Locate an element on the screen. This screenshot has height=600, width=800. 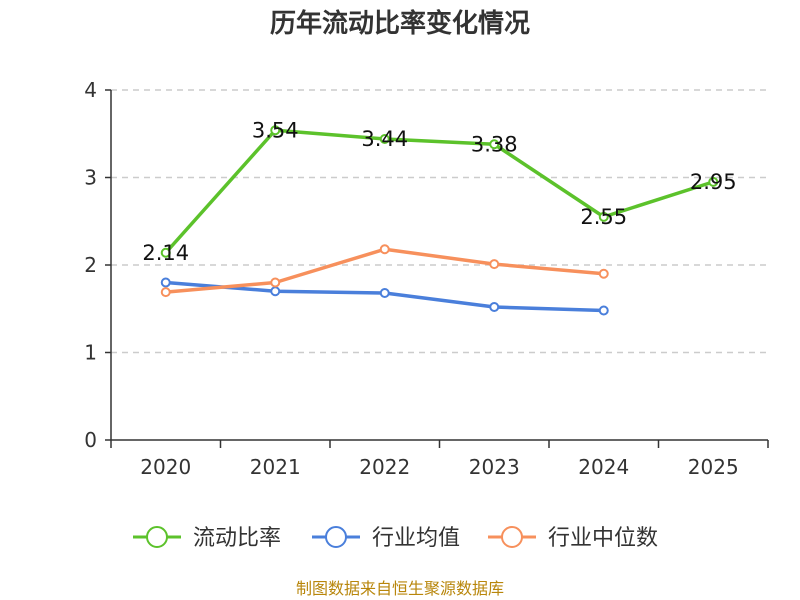
x-tick-label-2024: 2024 is located at coordinates (603, 467).